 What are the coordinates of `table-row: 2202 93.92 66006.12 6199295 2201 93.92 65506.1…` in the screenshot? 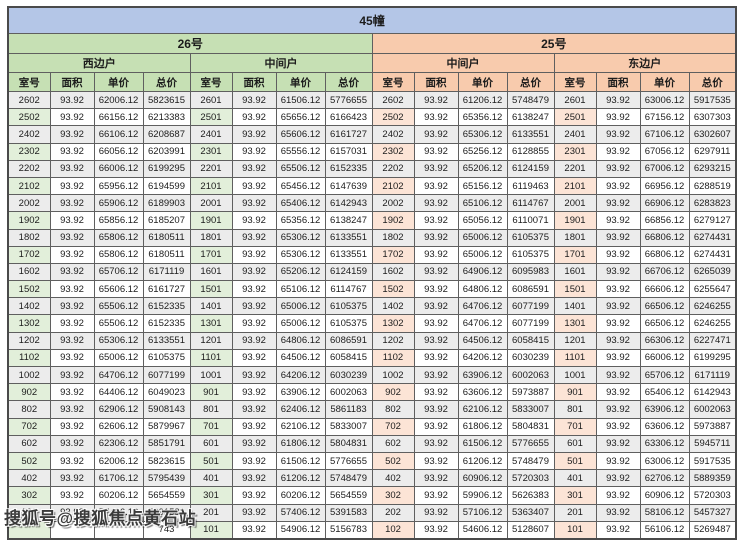 It's located at (372, 168).